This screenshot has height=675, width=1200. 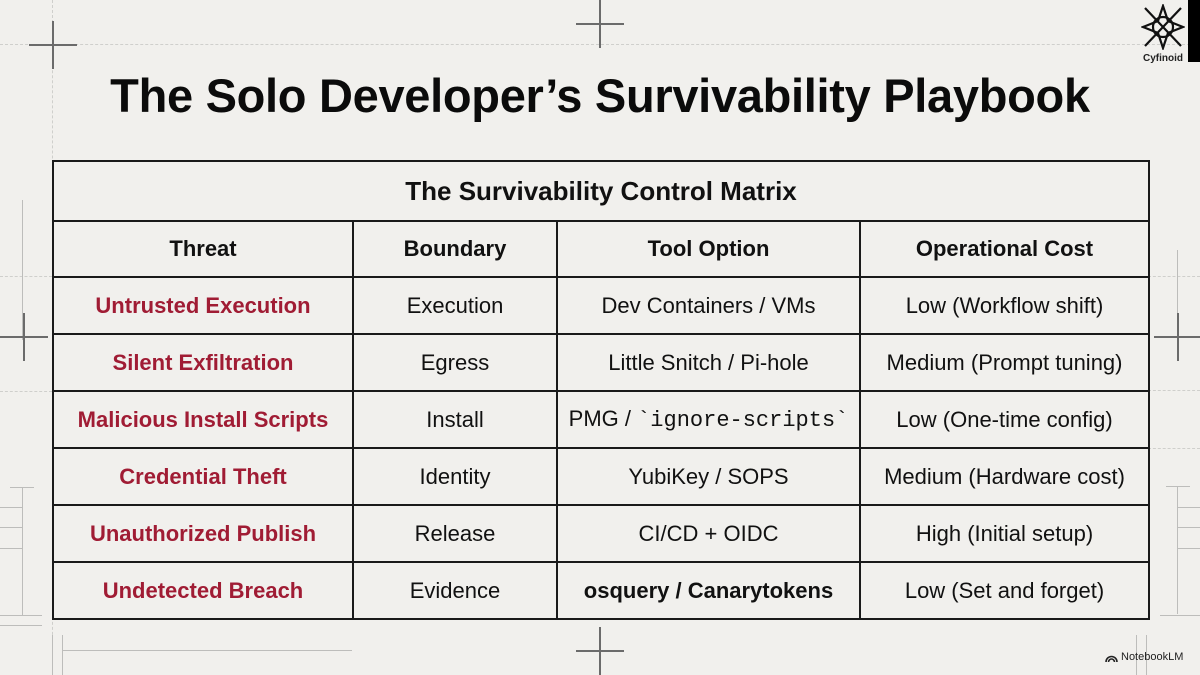 What do you see at coordinates (1152, 657) in the screenshot?
I see `badge-label: NotebookLM` at bounding box center [1152, 657].